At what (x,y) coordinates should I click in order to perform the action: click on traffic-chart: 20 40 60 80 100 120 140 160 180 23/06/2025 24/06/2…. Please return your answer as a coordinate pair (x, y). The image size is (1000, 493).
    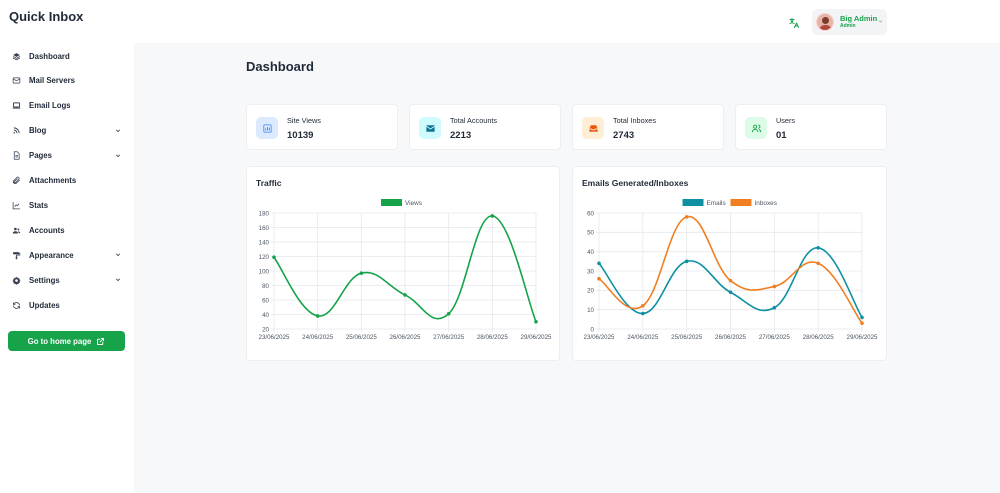
    Looking at the image, I should click on (406, 270).